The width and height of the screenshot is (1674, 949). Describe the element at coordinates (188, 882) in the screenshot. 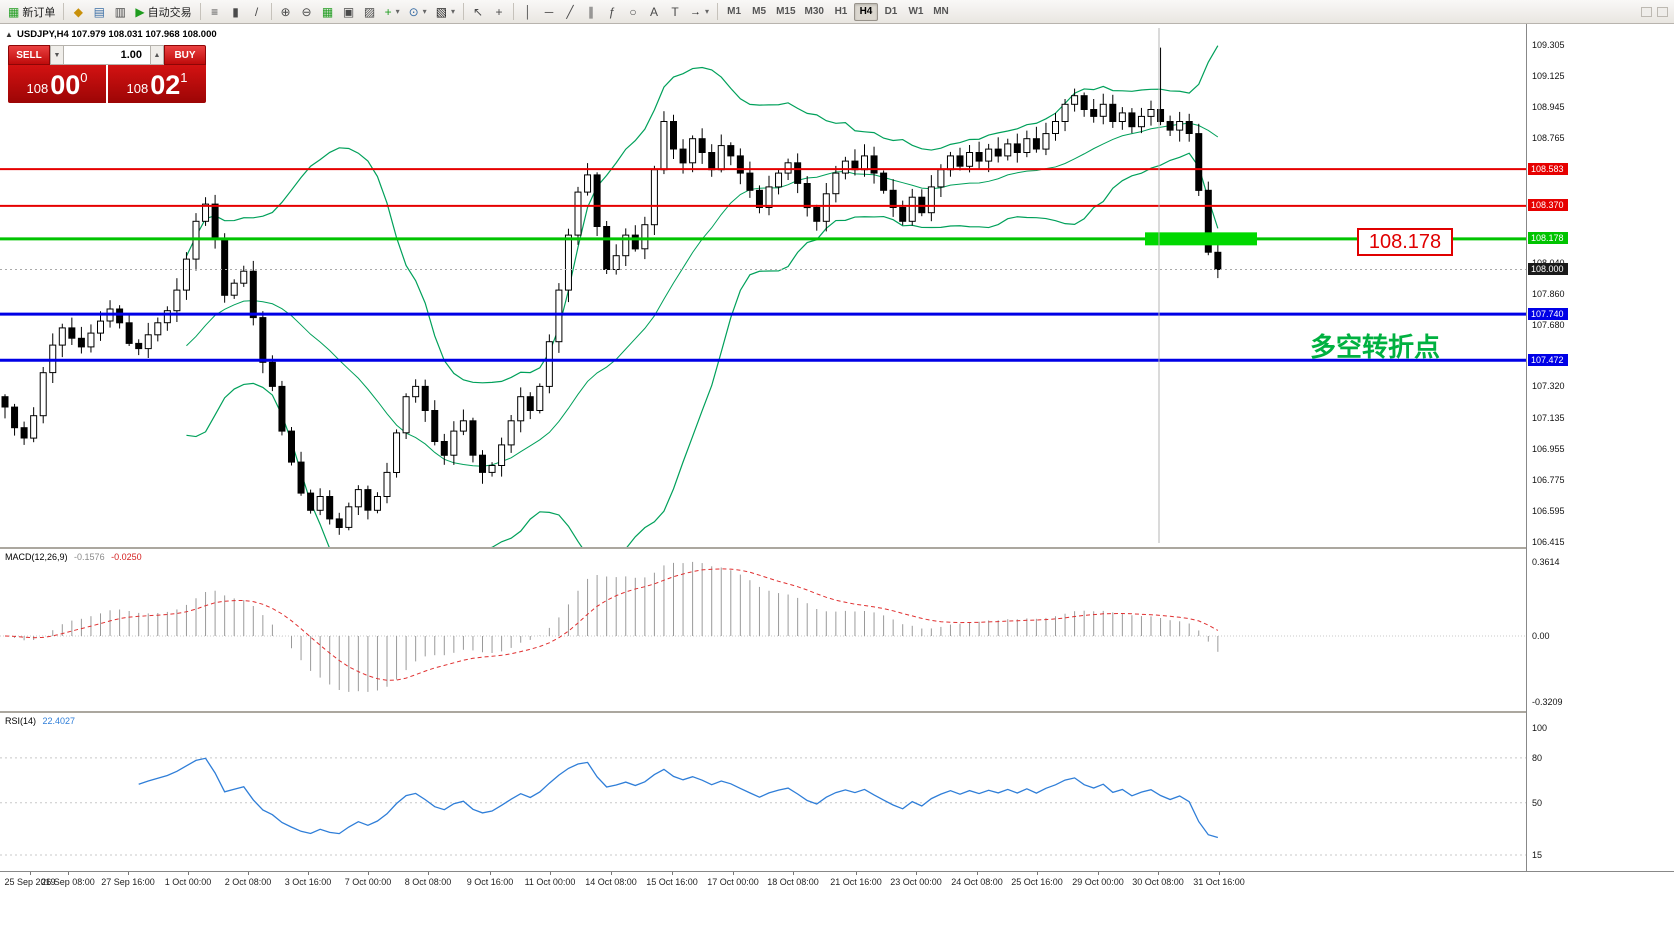

I see `date-label: 1 Oct 00:00` at that location.